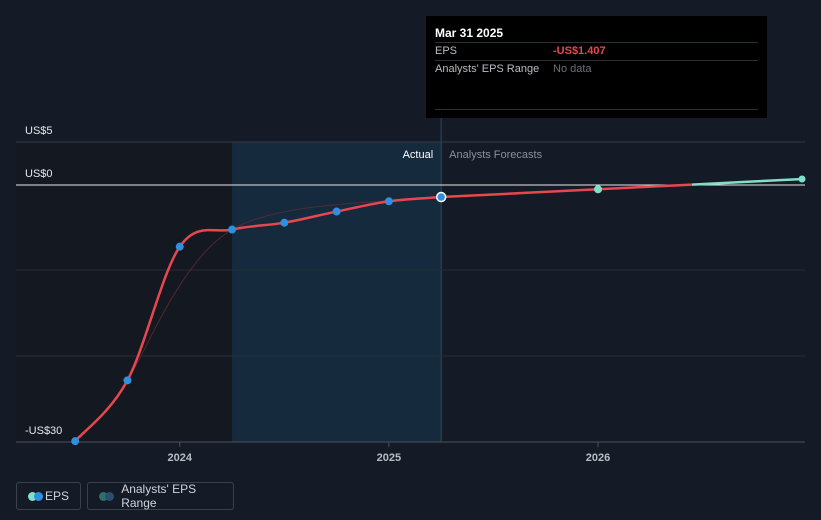  What do you see at coordinates (802, 179) in the screenshot?
I see `forecast-point-end` at bounding box center [802, 179].